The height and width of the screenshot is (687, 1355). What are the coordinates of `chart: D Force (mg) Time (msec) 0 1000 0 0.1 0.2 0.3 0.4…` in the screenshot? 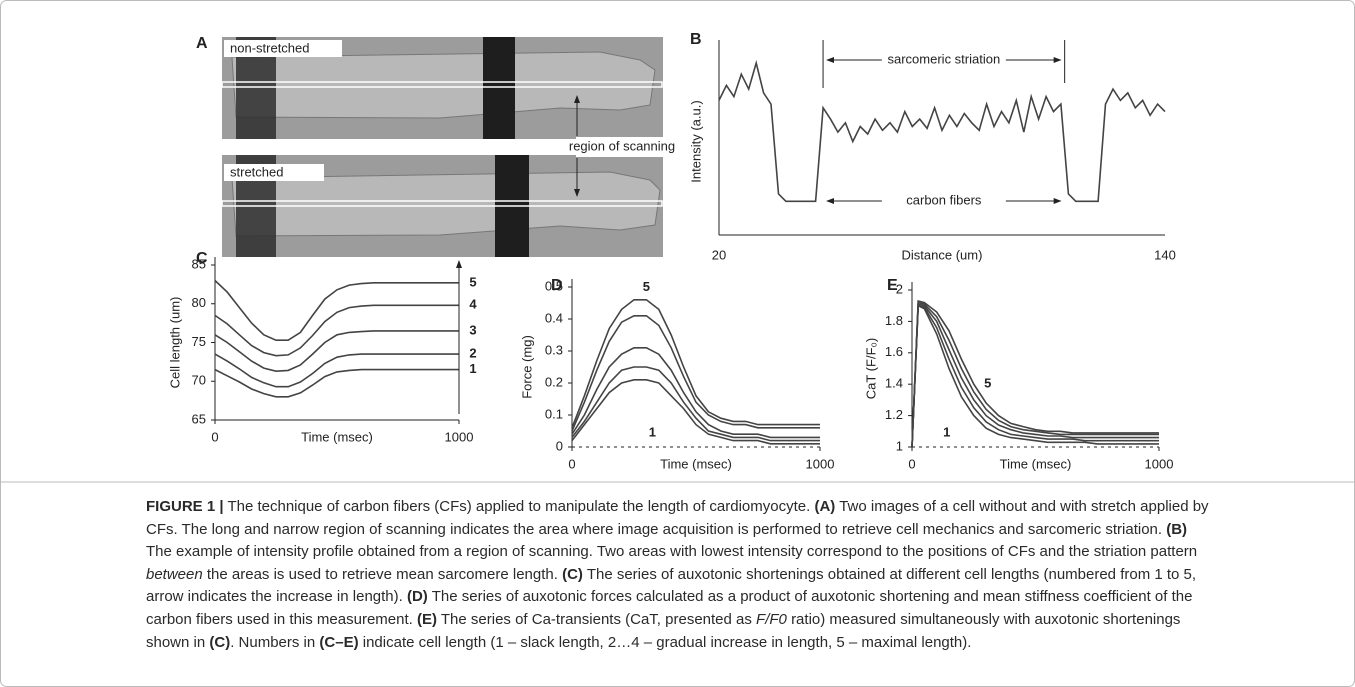 It's located at (676, 374).